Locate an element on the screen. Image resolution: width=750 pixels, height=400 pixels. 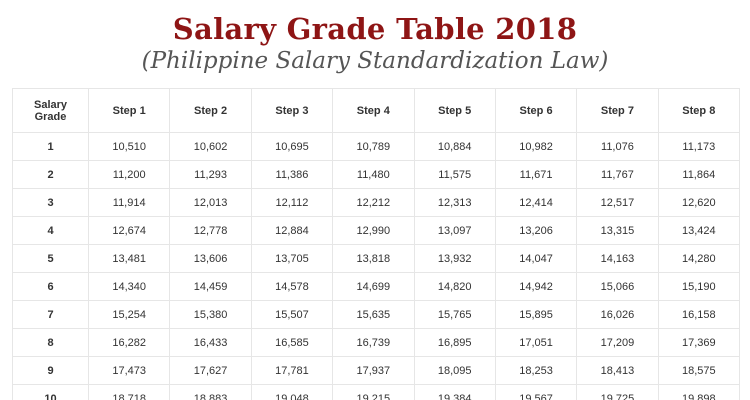
salary-cell: 15,765 is located at coordinates (454, 314).